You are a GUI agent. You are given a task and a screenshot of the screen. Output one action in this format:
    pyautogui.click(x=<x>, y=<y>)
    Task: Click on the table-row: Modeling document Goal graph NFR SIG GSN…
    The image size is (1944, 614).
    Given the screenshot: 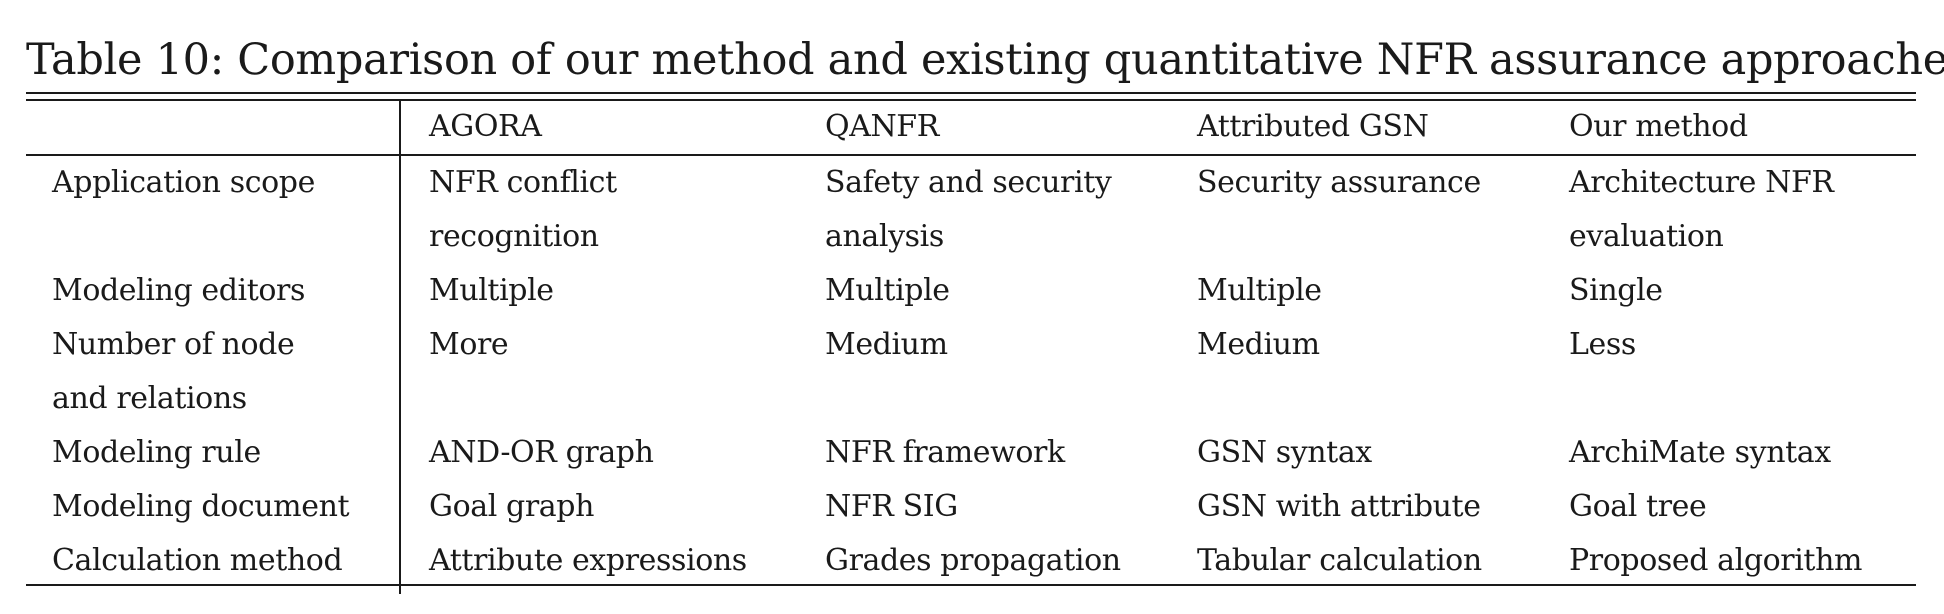 What is the action you would take?
    pyautogui.click(x=971, y=507)
    